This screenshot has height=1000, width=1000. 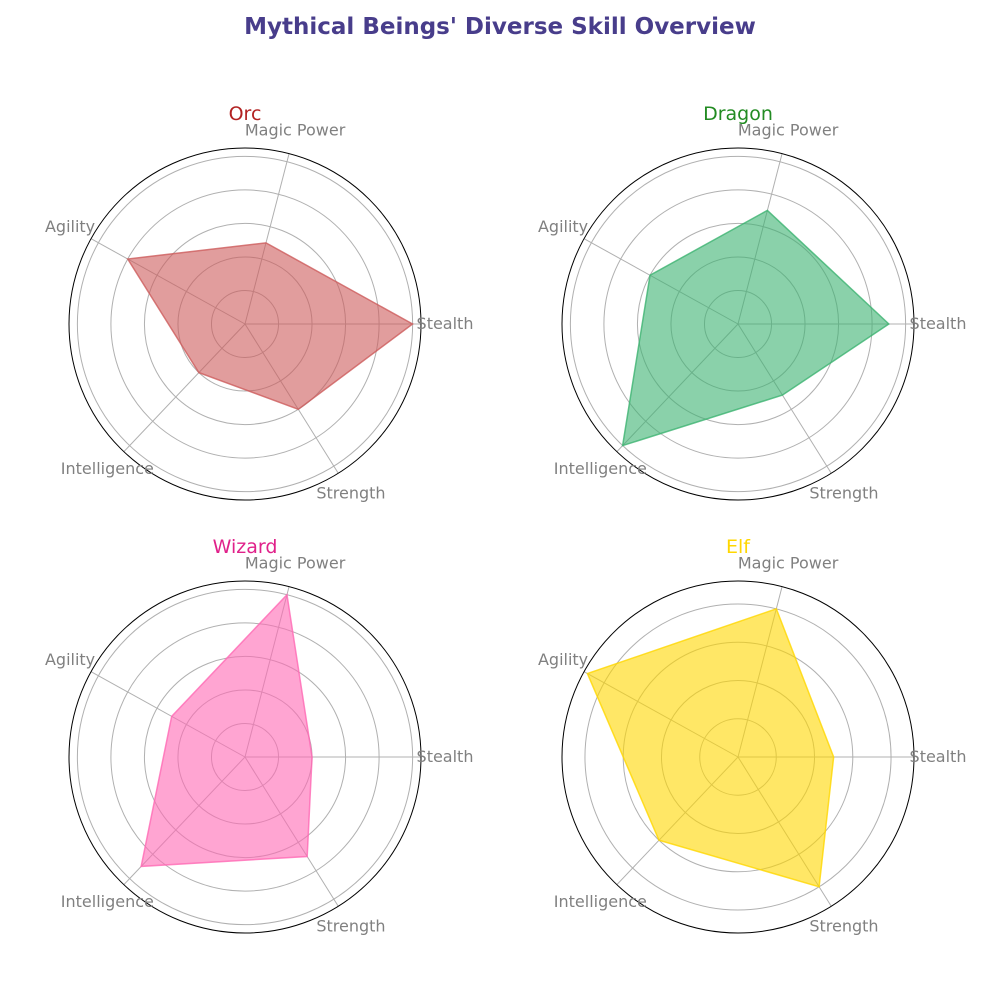 What do you see at coordinates (245, 114) in the screenshot?
I see `chart-title: Orc` at bounding box center [245, 114].